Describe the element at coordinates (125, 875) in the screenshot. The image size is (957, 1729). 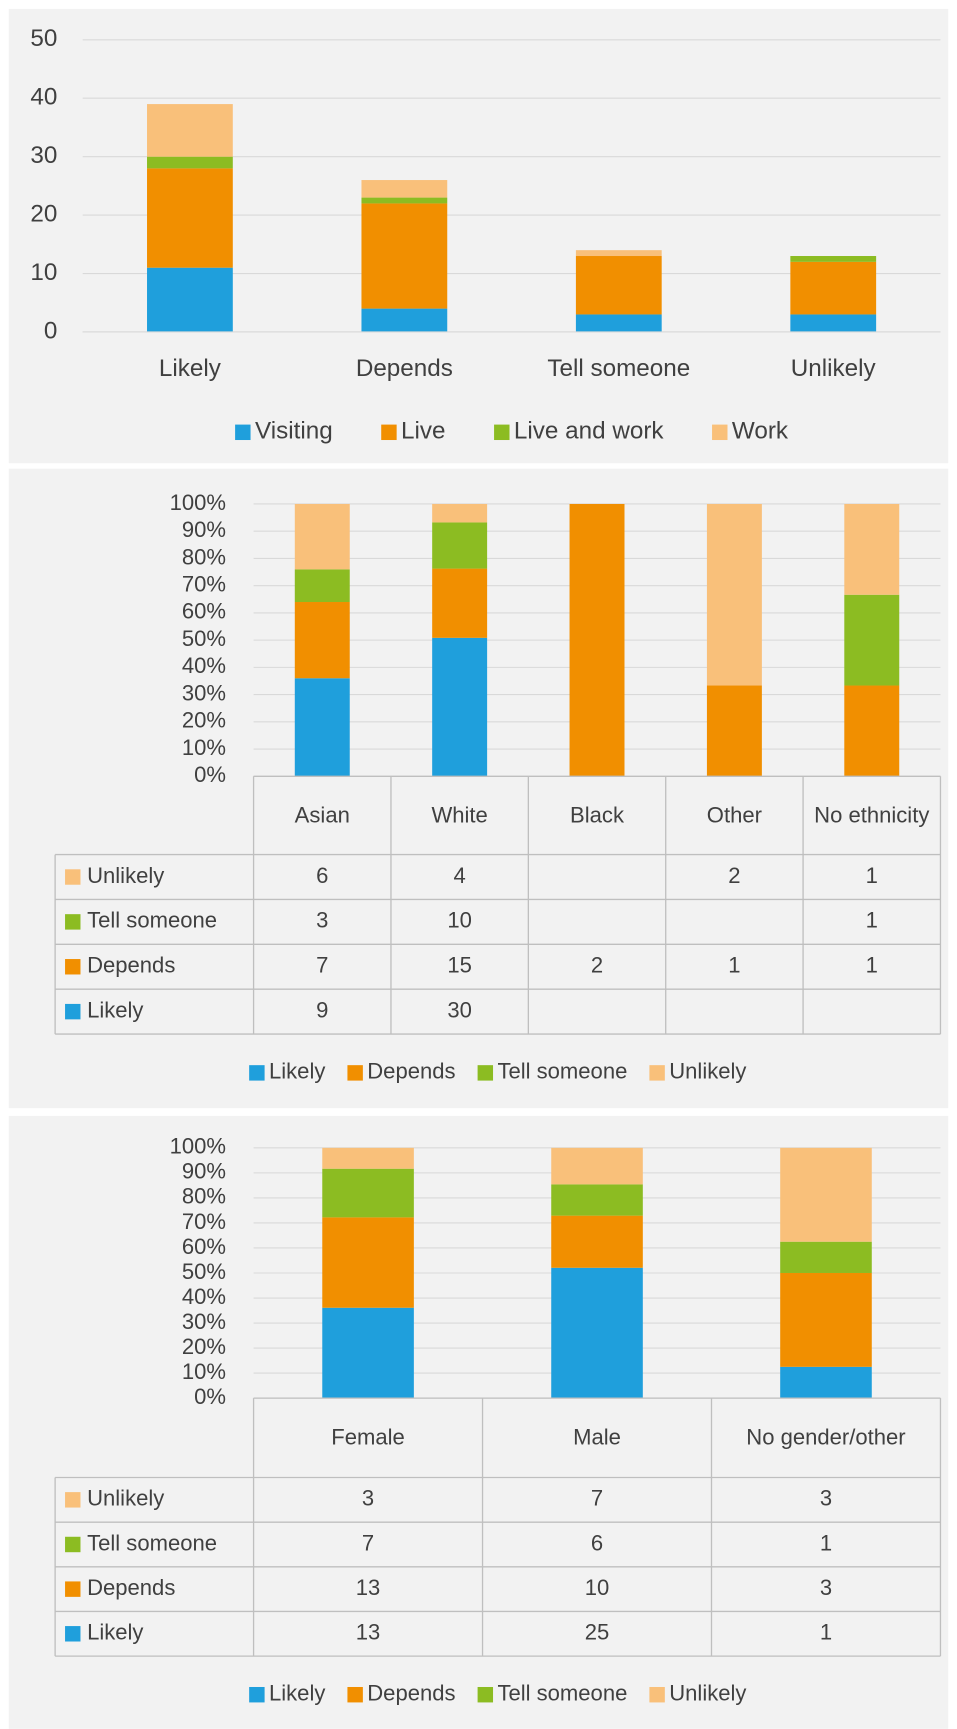
I see `row-label: Unlikely` at that location.